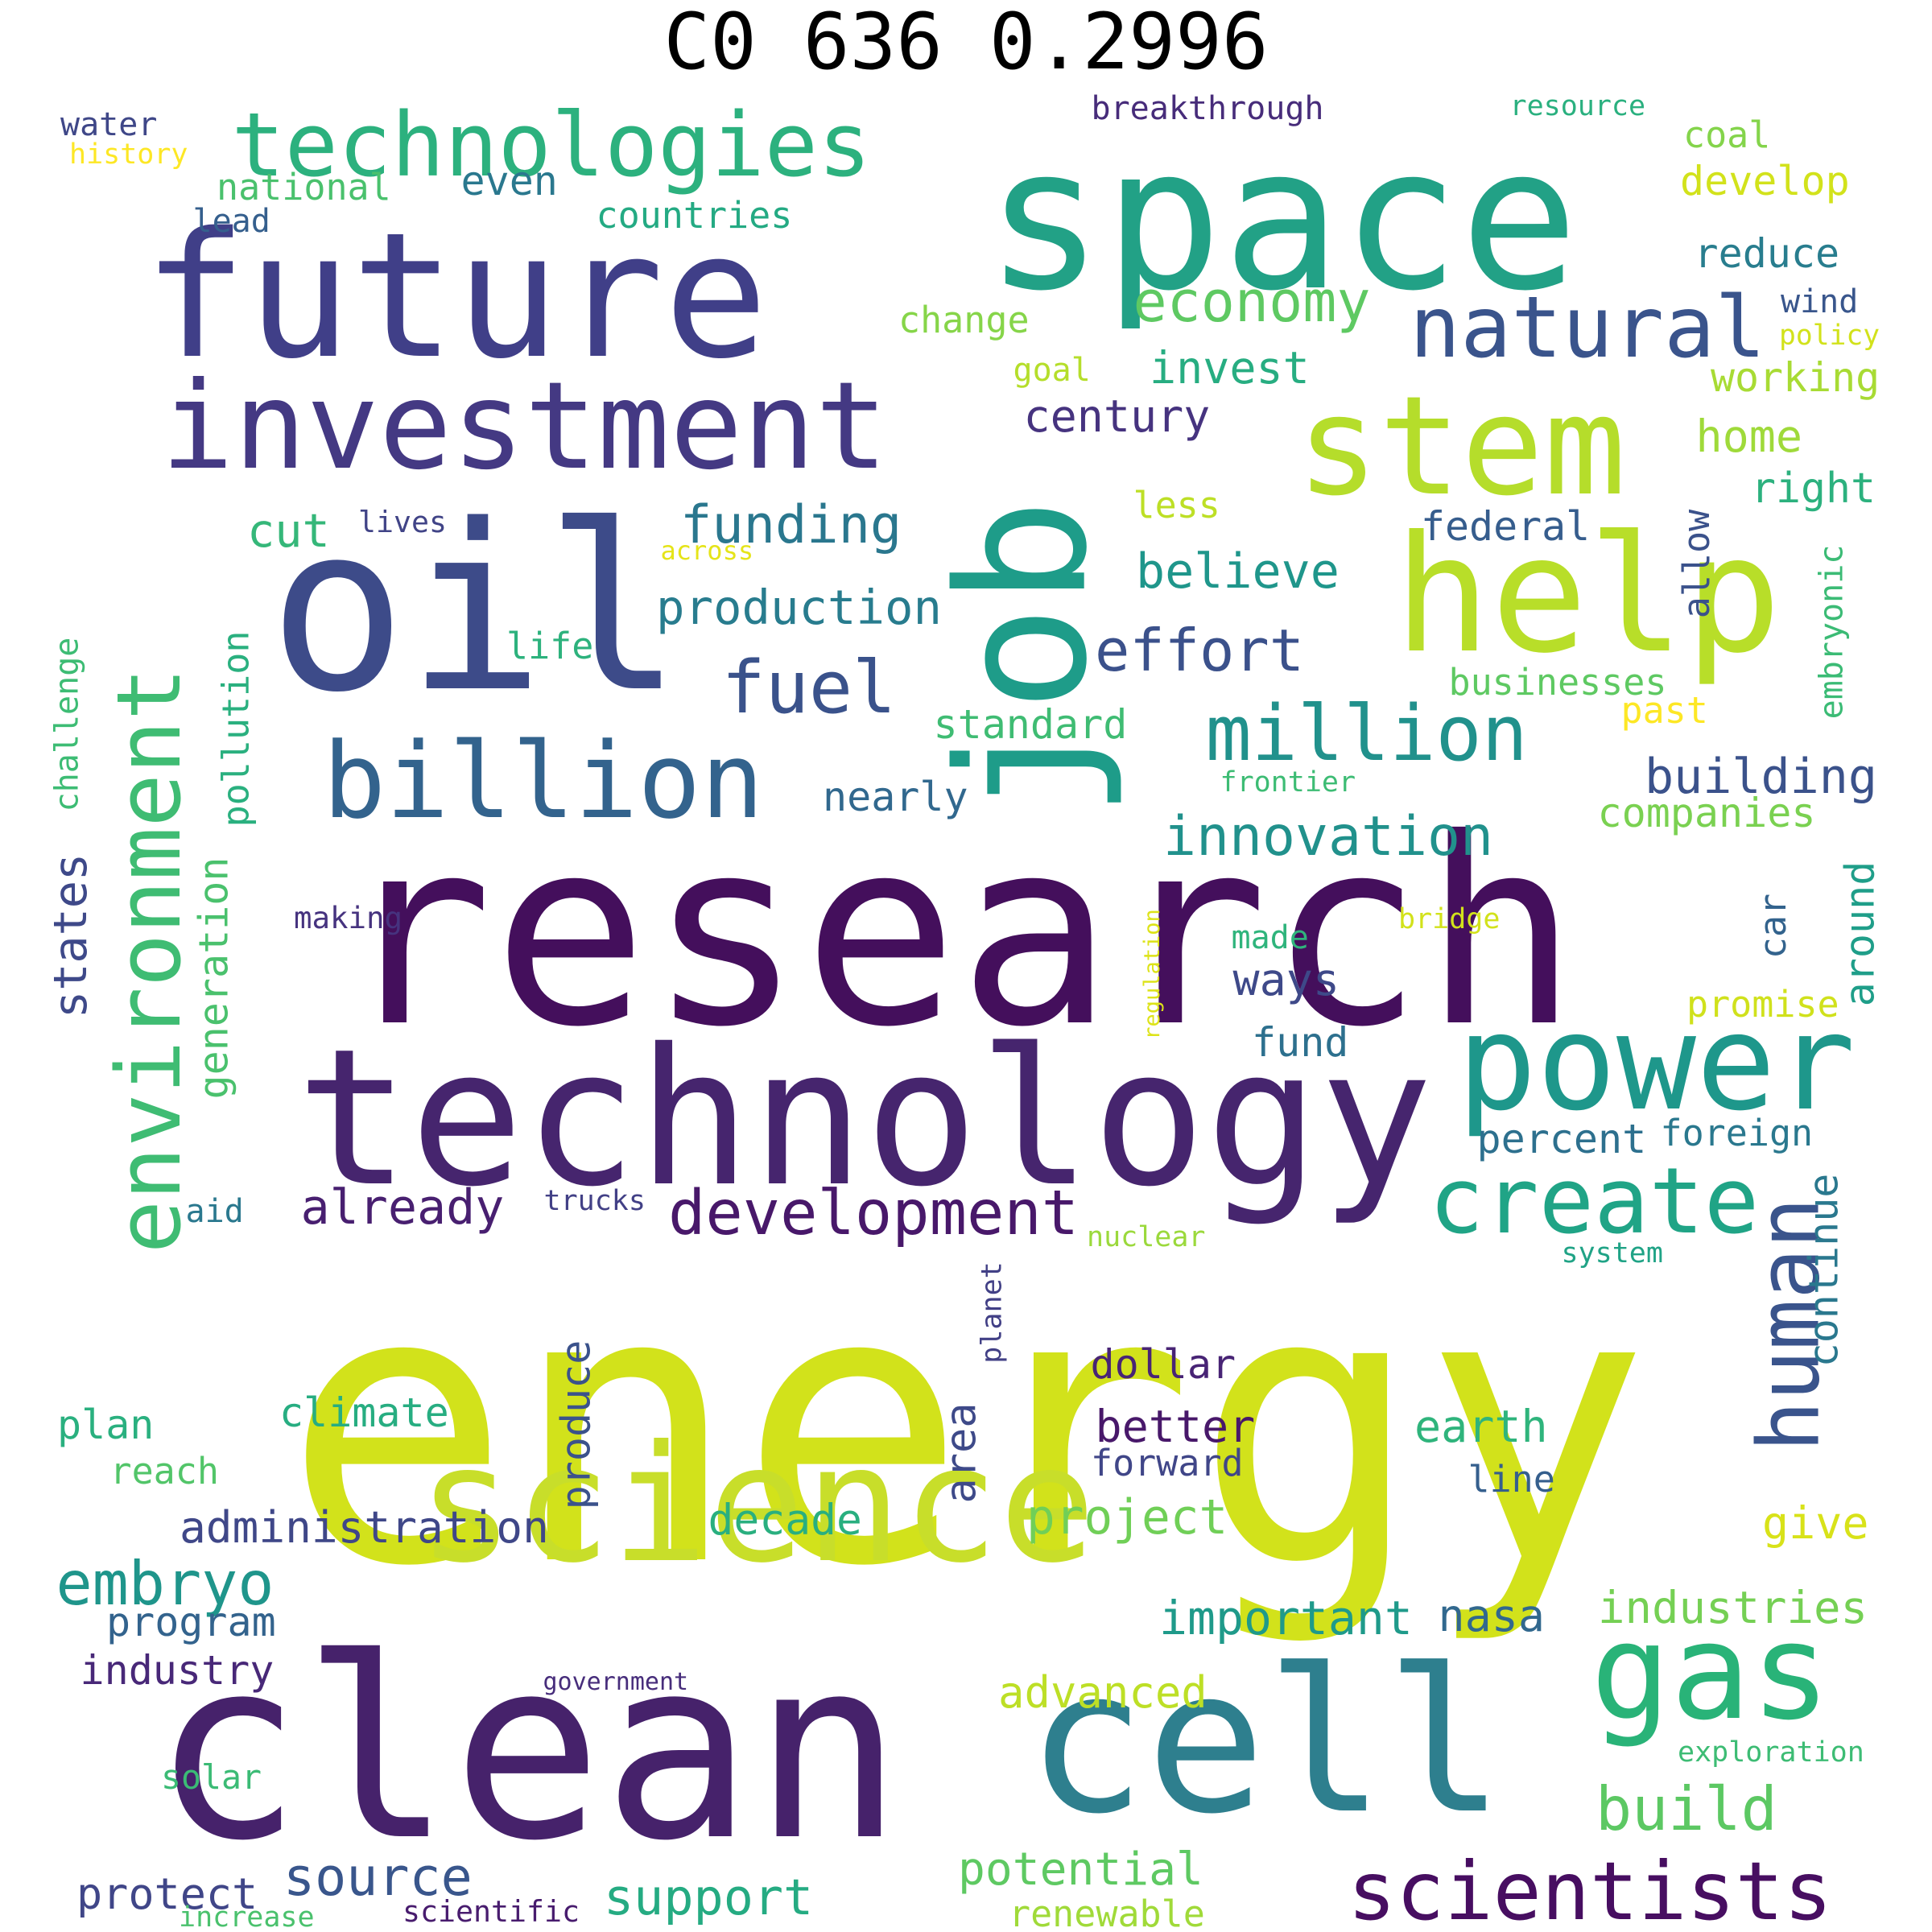  What do you see at coordinates (1557, 682) in the screenshot?
I see `word-businesses: businesses` at bounding box center [1557, 682].